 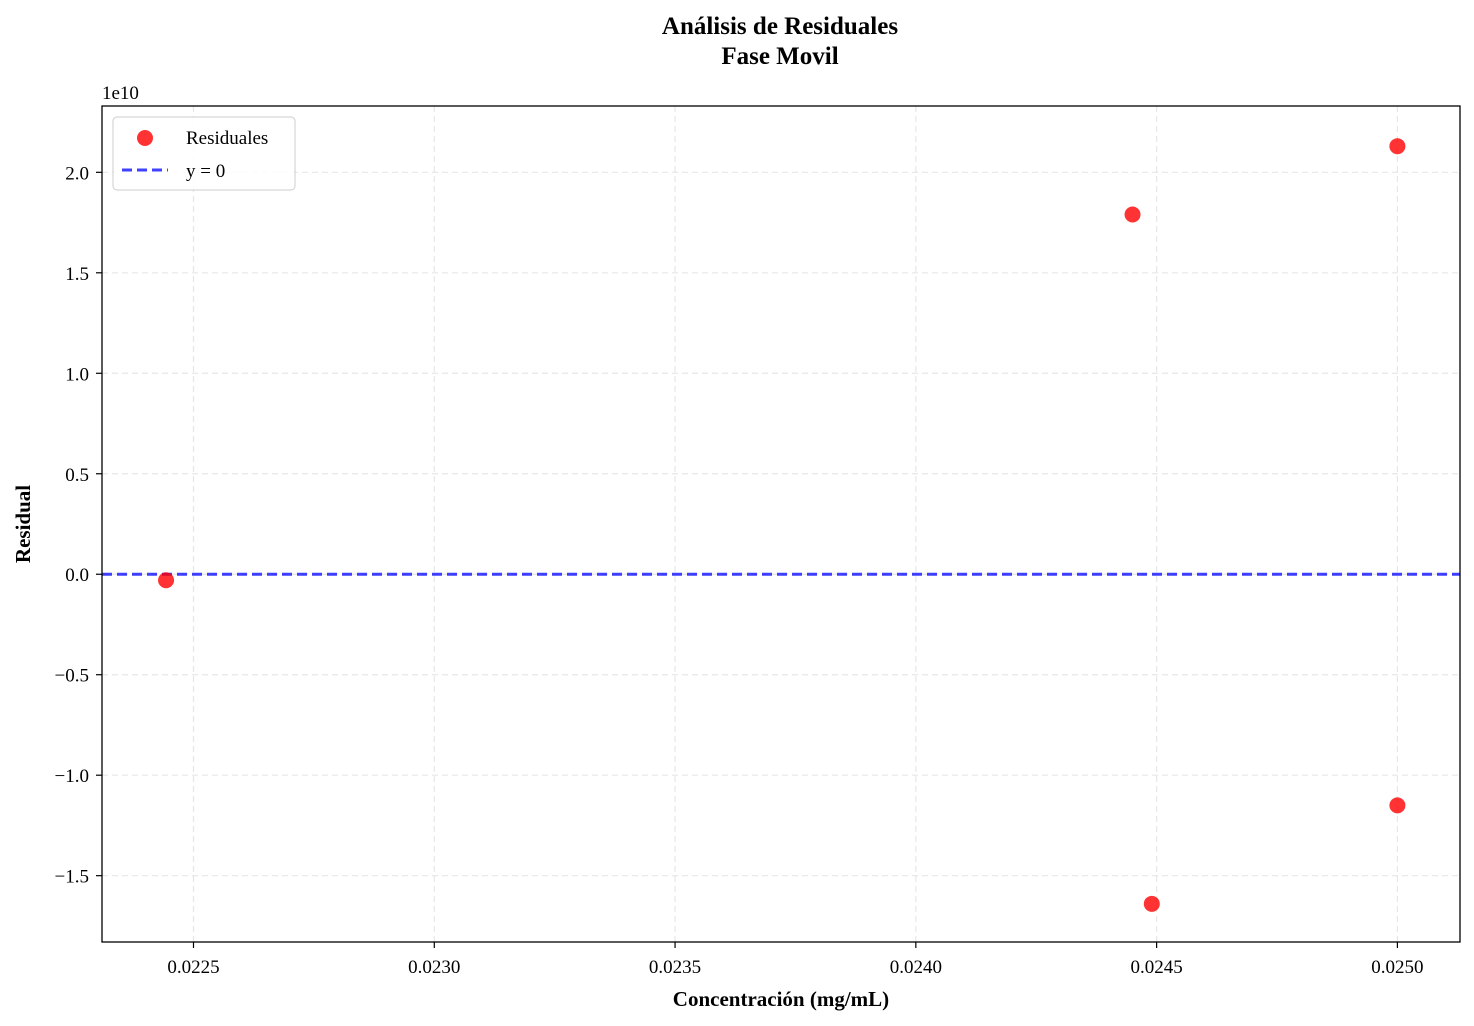 What do you see at coordinates (675, 967) in the screenshot?
I see `x-tick-label: 0.0235` at bounding box center [675, 967].